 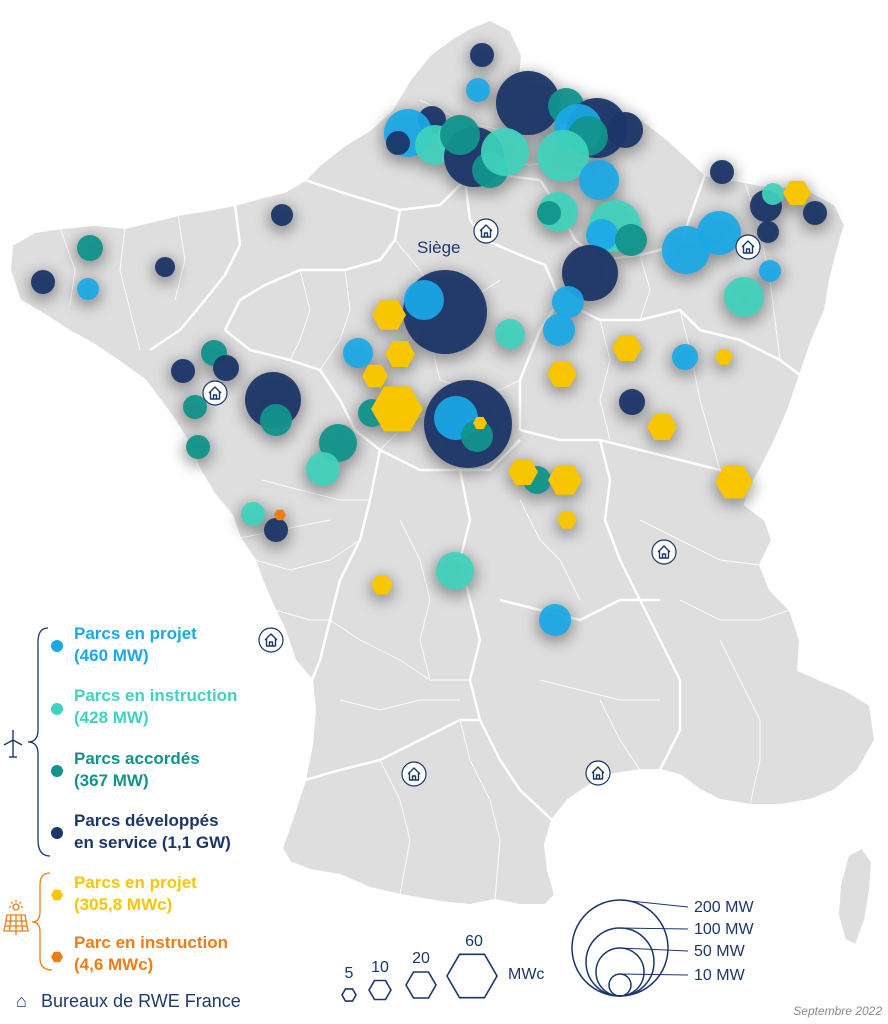 What do you see at coordinates (526, 974) in the screenshot?
I see `hex-unit-label: MWc` at bounding box center [526, 974].